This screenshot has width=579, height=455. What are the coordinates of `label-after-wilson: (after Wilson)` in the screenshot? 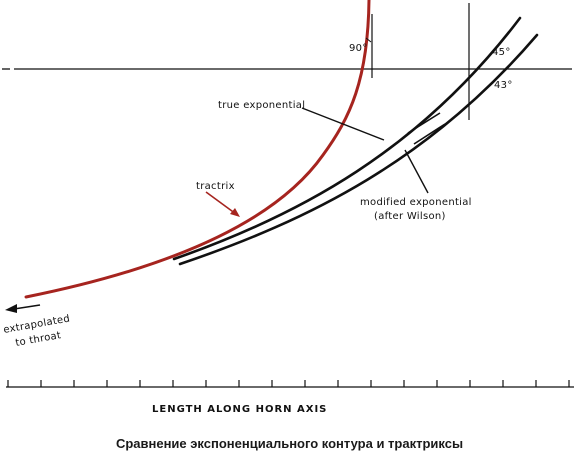 It's located at (410, 216).